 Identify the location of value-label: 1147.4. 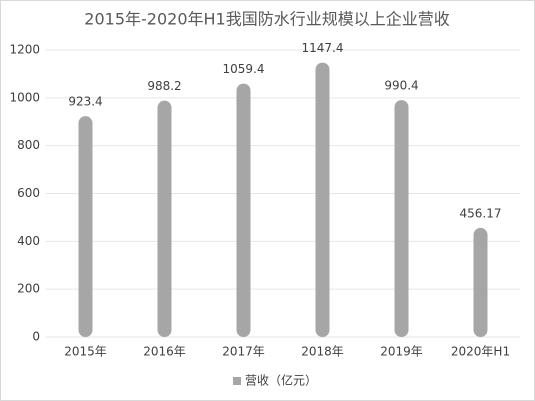
(323, 48).